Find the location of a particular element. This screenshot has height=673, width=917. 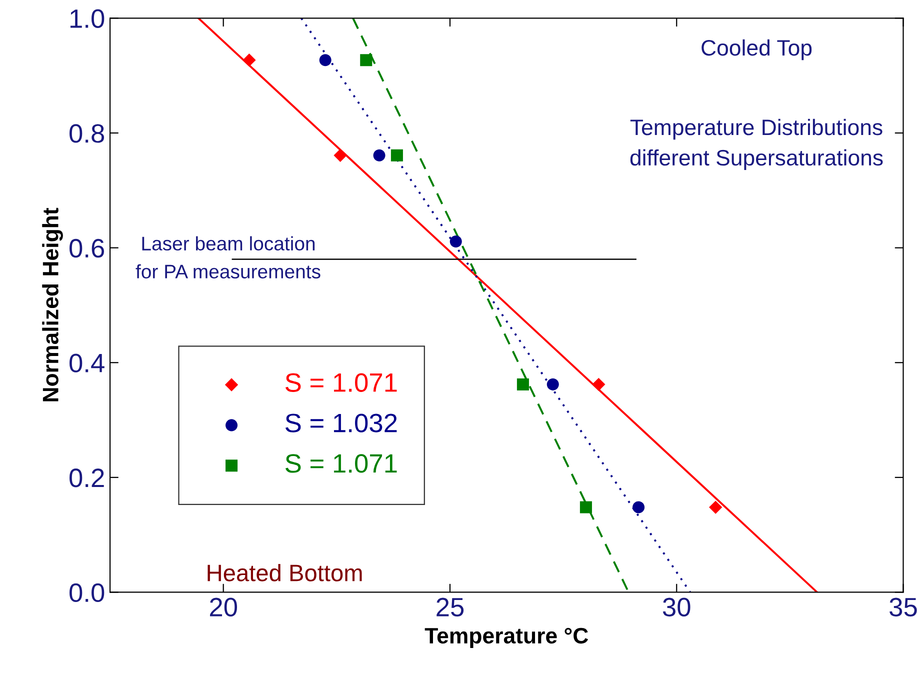

y-tick-label: 0.2 is located at coordinates (87, 478).